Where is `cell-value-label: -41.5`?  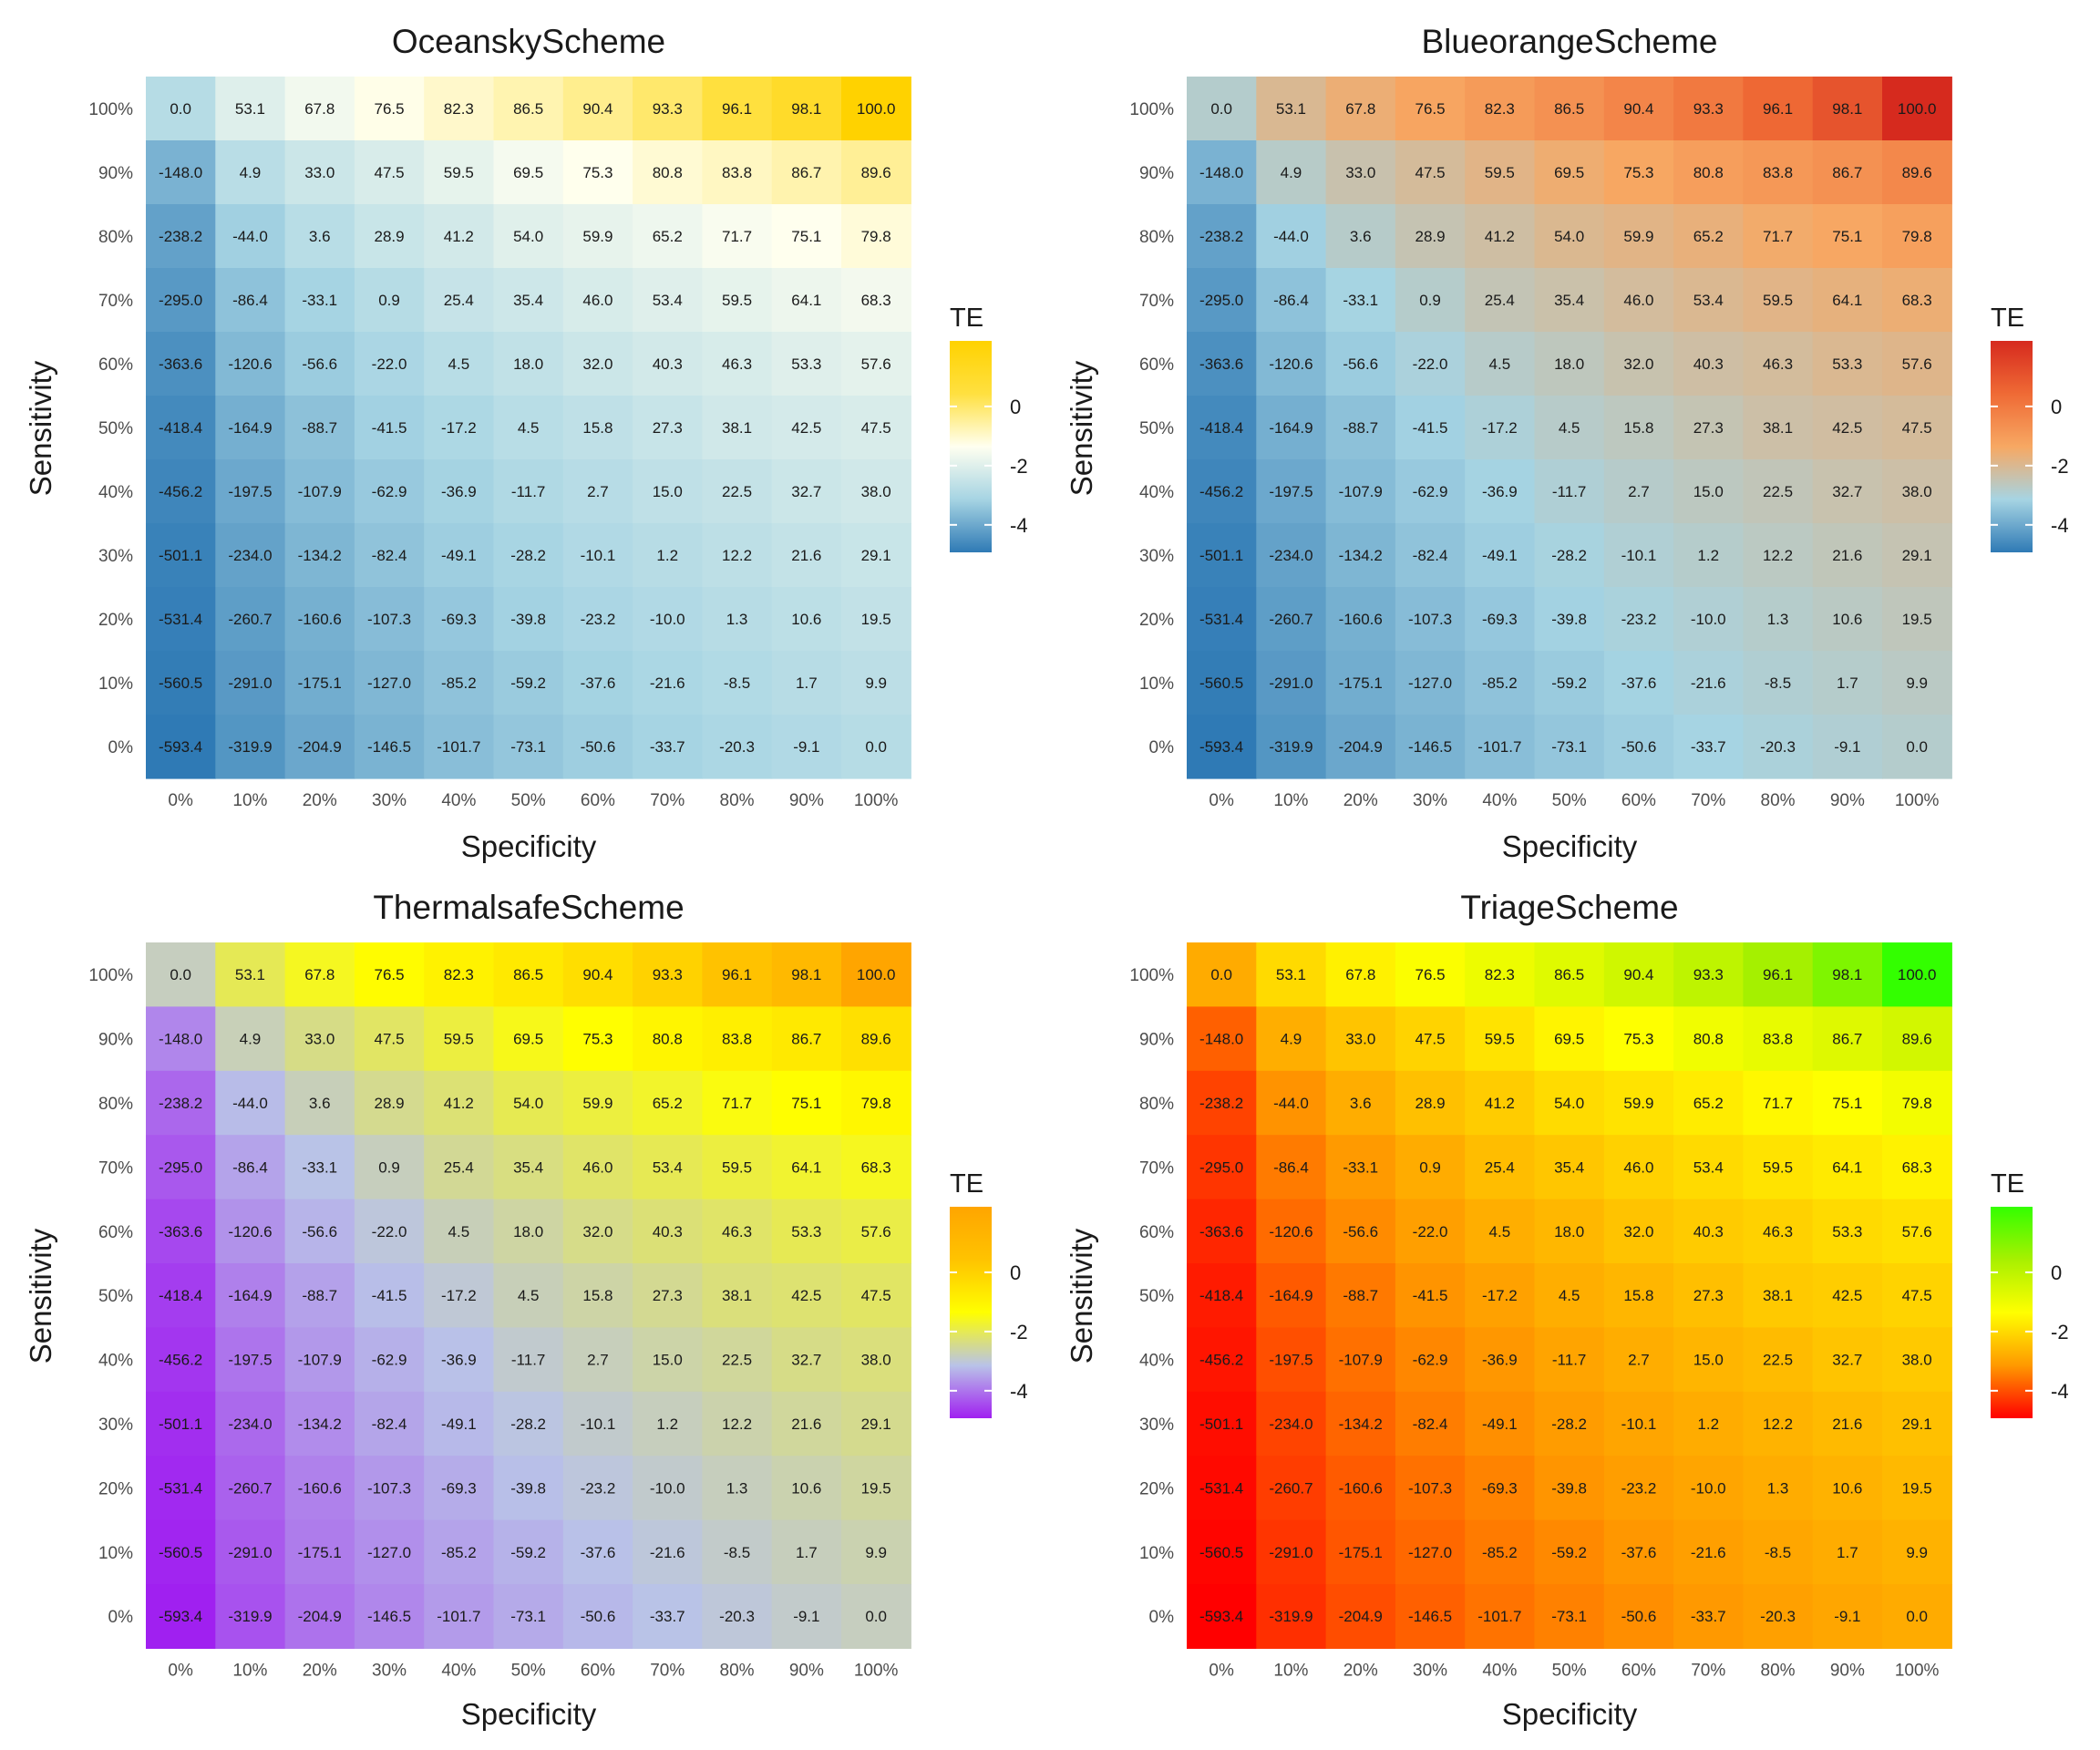 cell-value-label: -41.5 is located at coordinates (1431, 1295).